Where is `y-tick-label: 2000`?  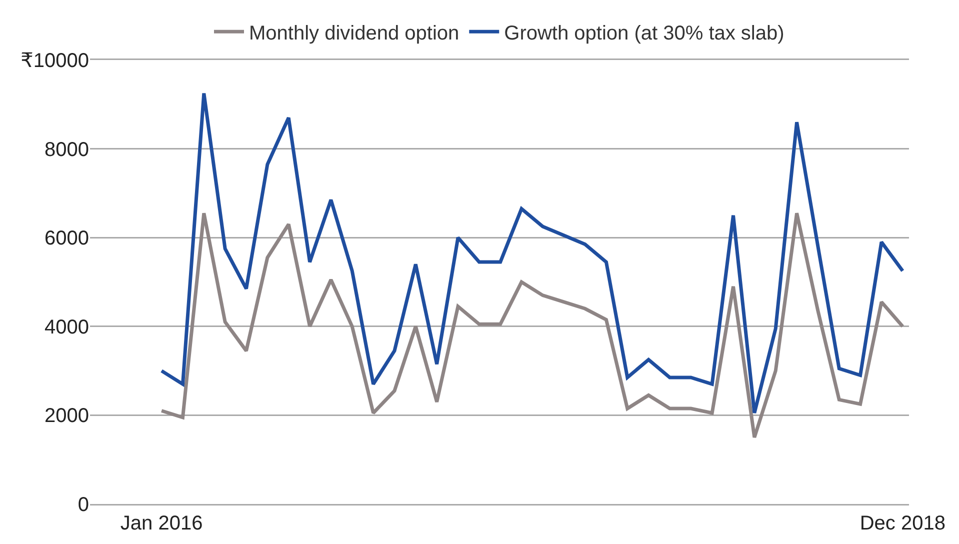
y-tick-label: 2000 is located at coordinates (66, 416).